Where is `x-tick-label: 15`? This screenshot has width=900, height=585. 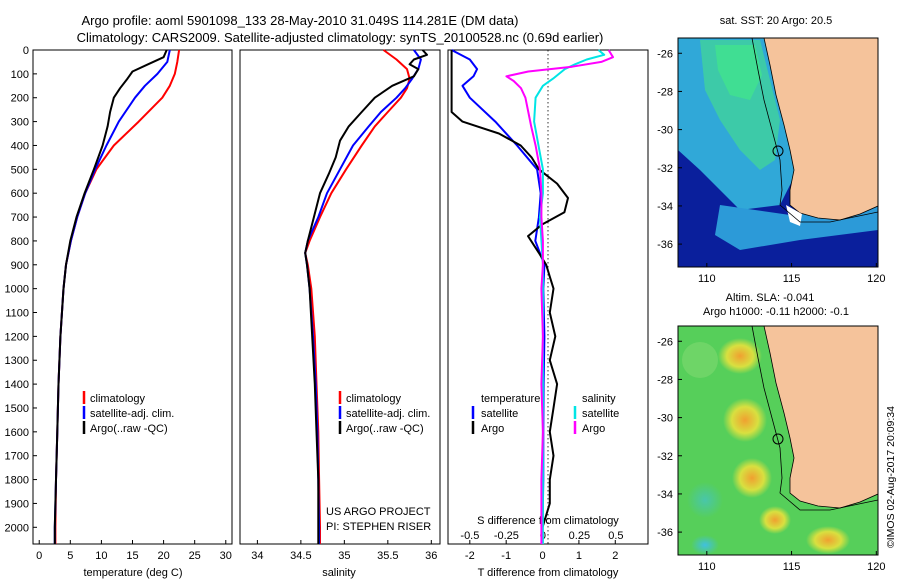
x-tick-label: 15 is located at coordinates (132, 556).